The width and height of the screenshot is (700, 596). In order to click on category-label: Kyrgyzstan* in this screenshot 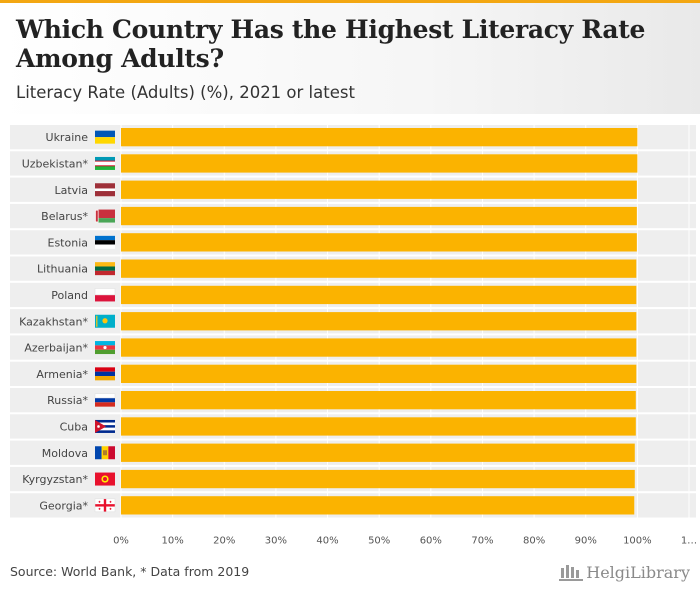, I will do `click(55, 479)`.